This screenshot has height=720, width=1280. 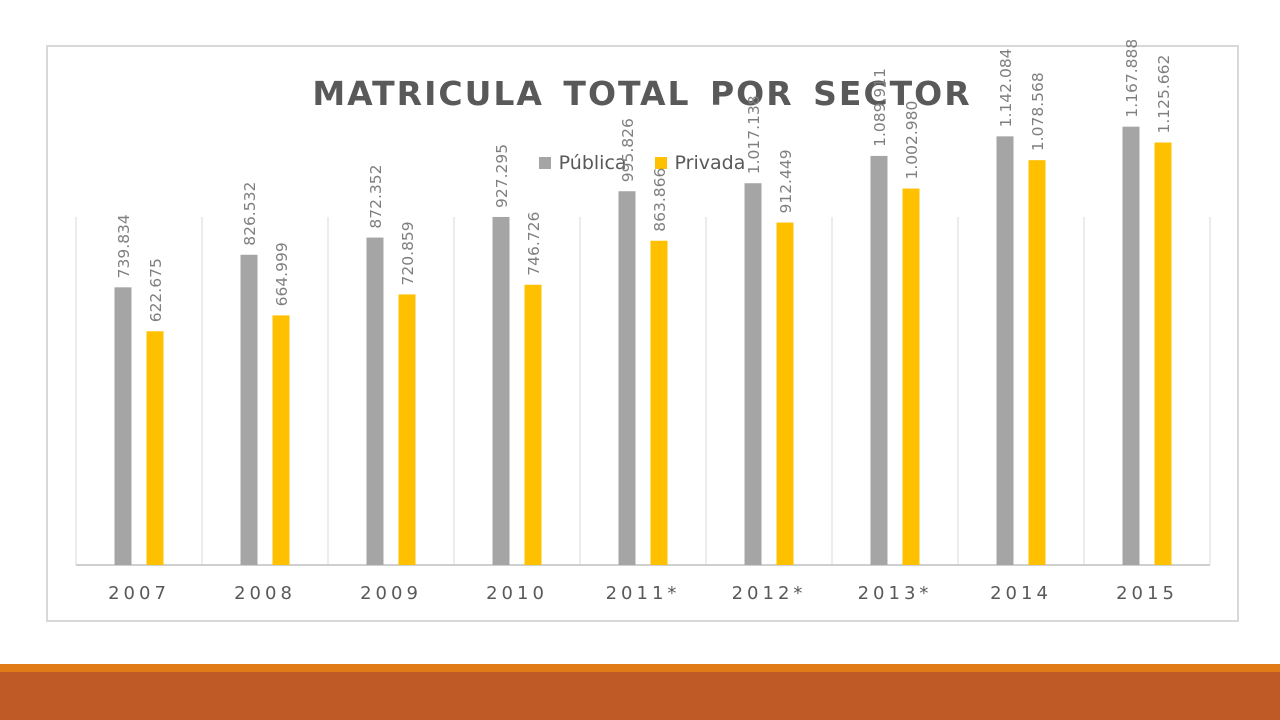 I want to click on chart-title: MATRICULA TOTAL POR SECTOR, so click(x=642, y=93).